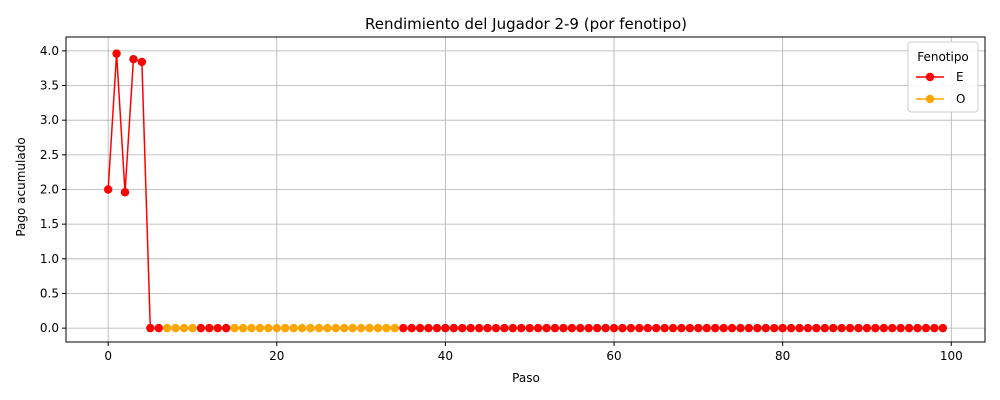 The image size is (1000, 400). I want to click on y-tick-label: 0.5, so click(49, 293).